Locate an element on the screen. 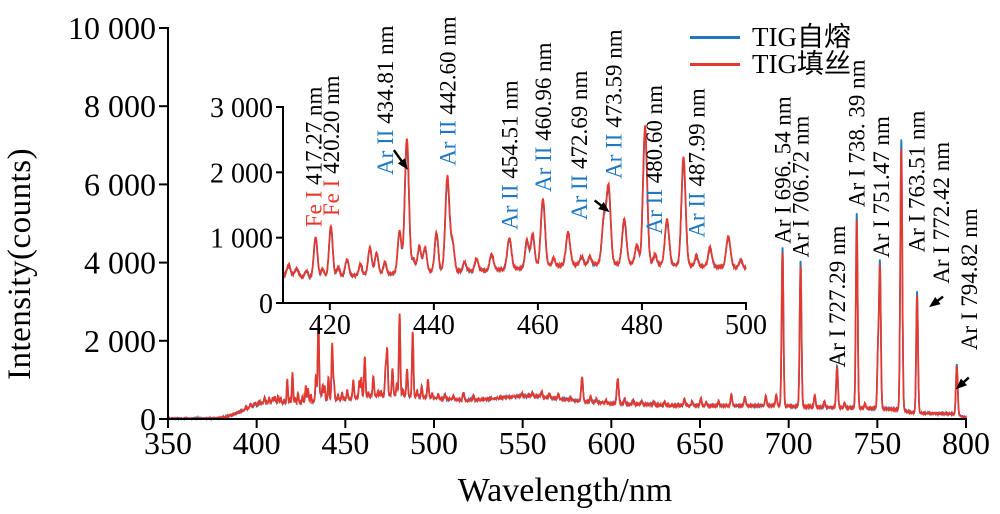  main-x-tick-label: 750 is located at coordinates (877, 443).